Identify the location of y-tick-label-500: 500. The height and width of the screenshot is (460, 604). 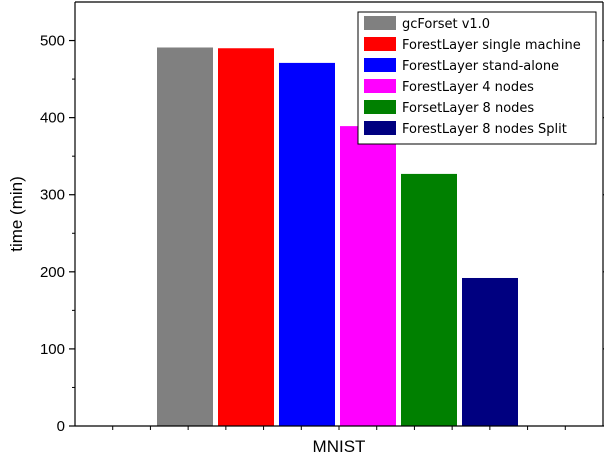
(52, 41).